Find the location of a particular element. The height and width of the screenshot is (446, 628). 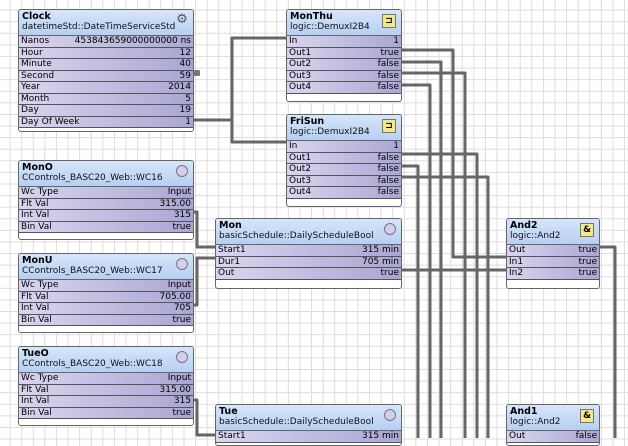

block-type: CControls_BASC20_Web::WC18 is located at coordinates (92, 364).